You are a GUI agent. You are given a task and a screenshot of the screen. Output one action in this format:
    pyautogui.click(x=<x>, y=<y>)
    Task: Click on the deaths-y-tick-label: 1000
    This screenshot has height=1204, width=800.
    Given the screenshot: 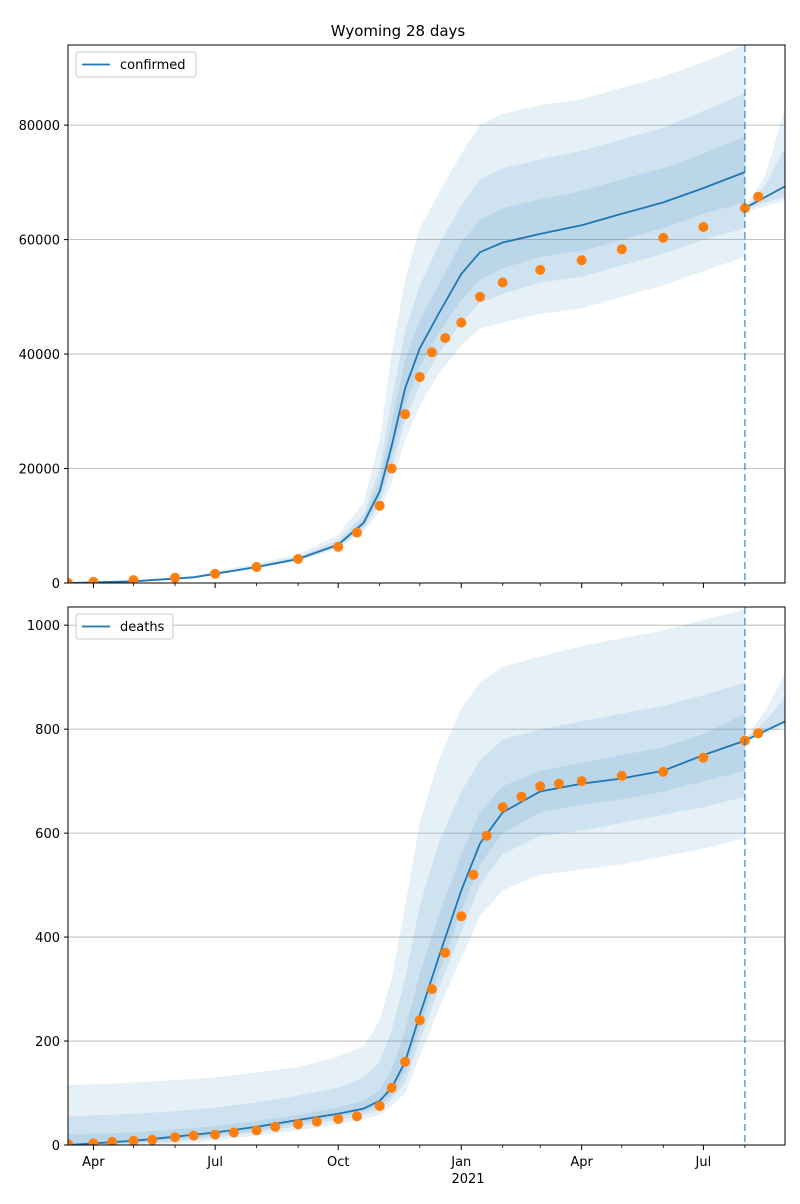 What is the action you would take?
    pyautogui.click(x=43, y=626)
    